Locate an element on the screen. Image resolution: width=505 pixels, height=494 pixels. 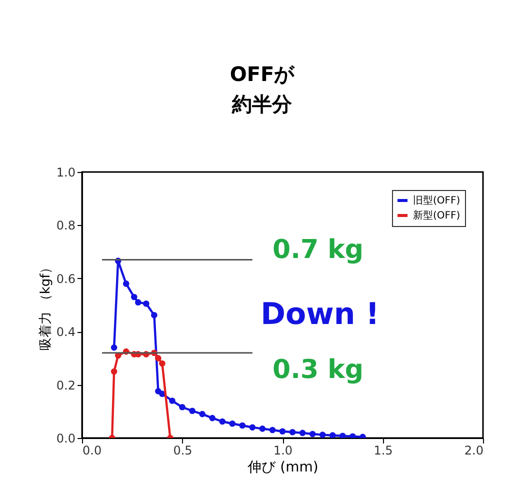
x-tick-label: 1.0 is located at coordinates (283, 451).